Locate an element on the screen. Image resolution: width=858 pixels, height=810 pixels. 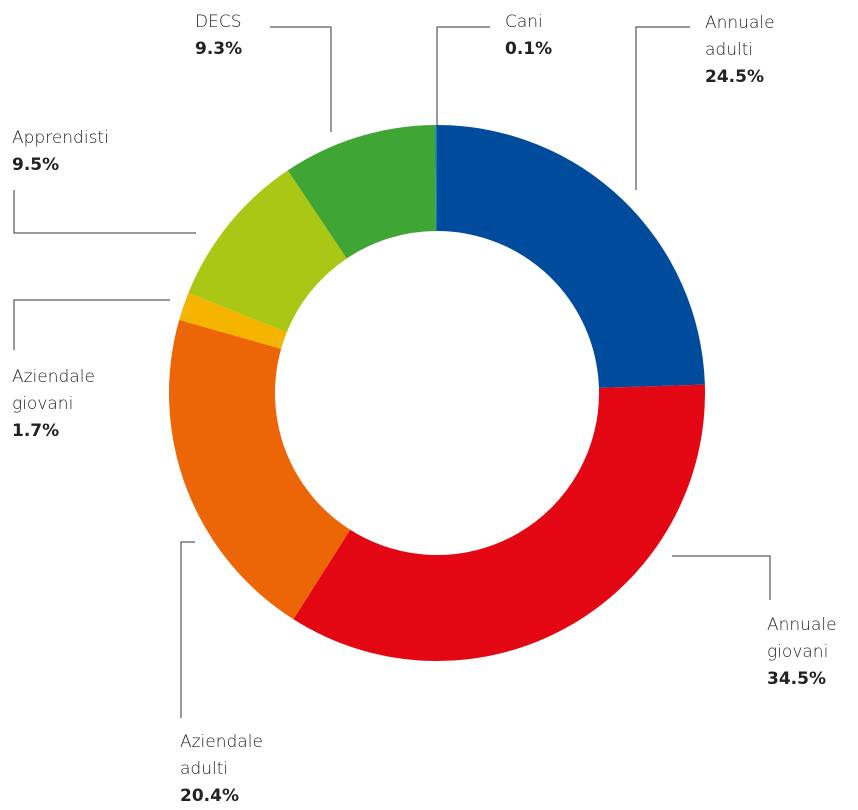
category-label: DECS is located at coordinates (218, 22).